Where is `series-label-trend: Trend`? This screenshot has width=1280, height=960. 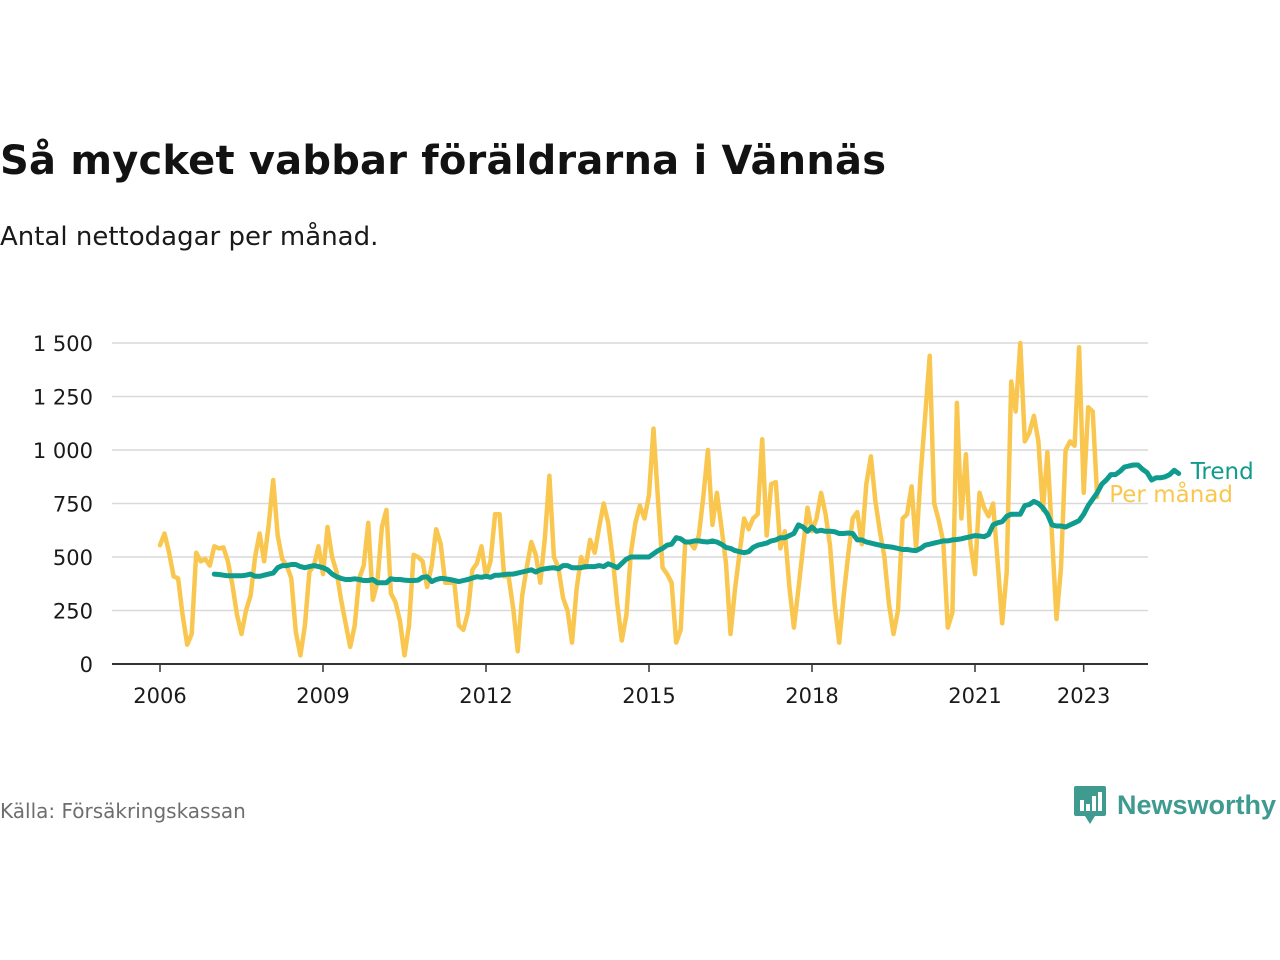
series-label-trend: Trend is located at coordinates (1222, 472).